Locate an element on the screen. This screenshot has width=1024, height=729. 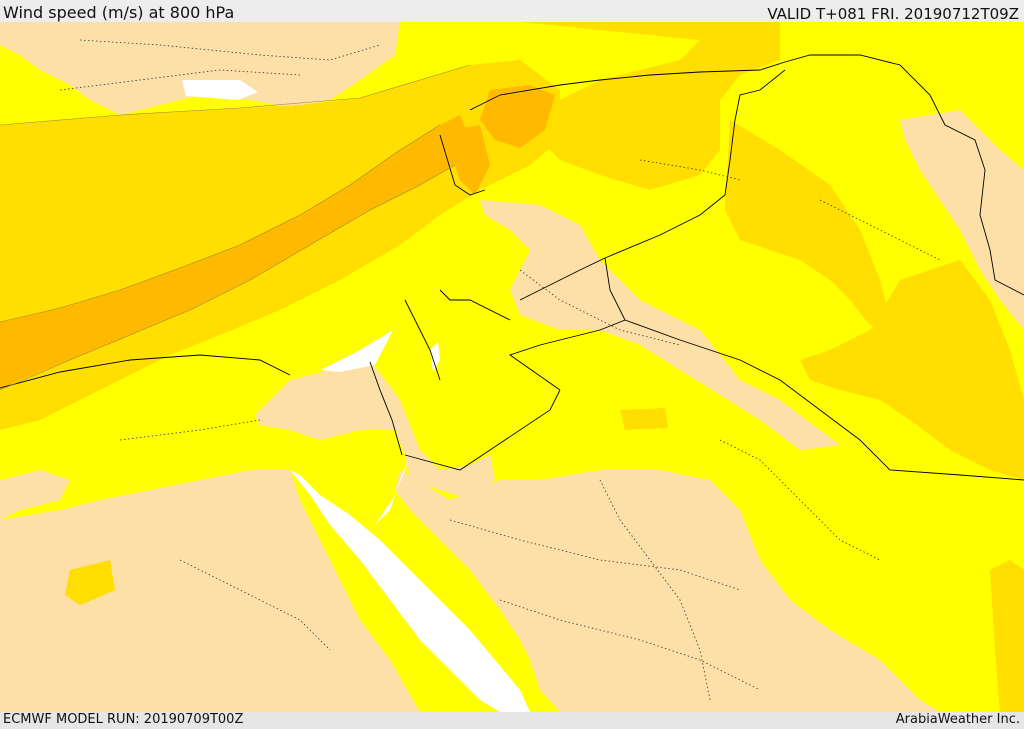
band-3-coast is located at coordinates (470, 160).